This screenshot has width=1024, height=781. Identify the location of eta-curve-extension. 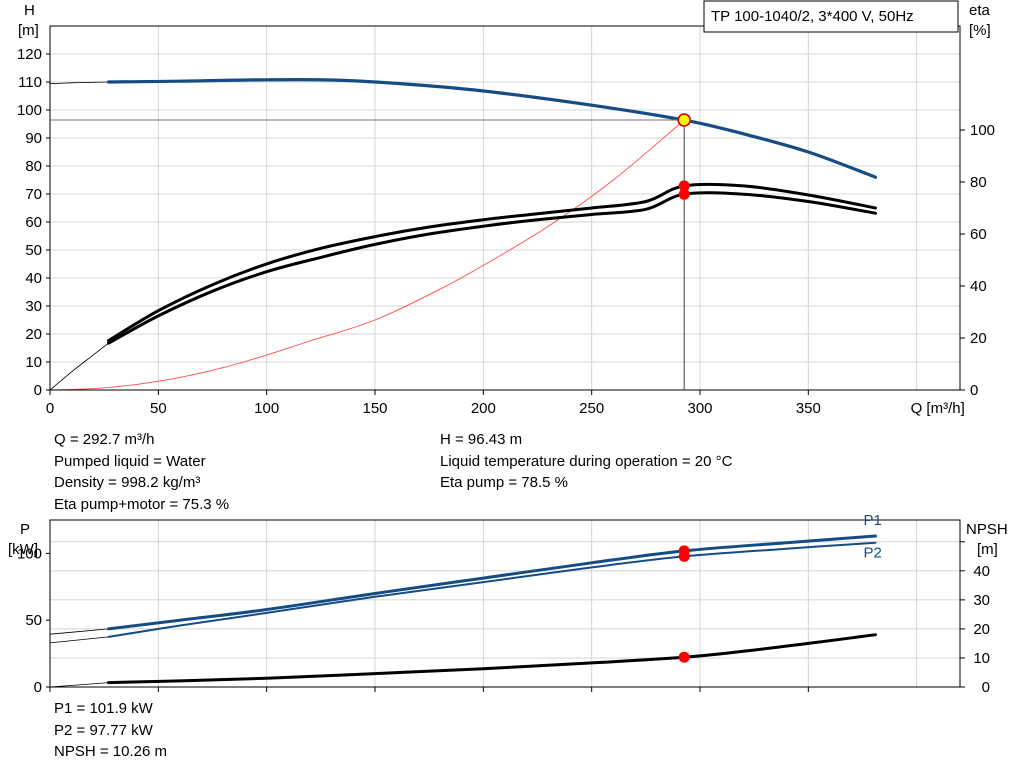
(79, 366).